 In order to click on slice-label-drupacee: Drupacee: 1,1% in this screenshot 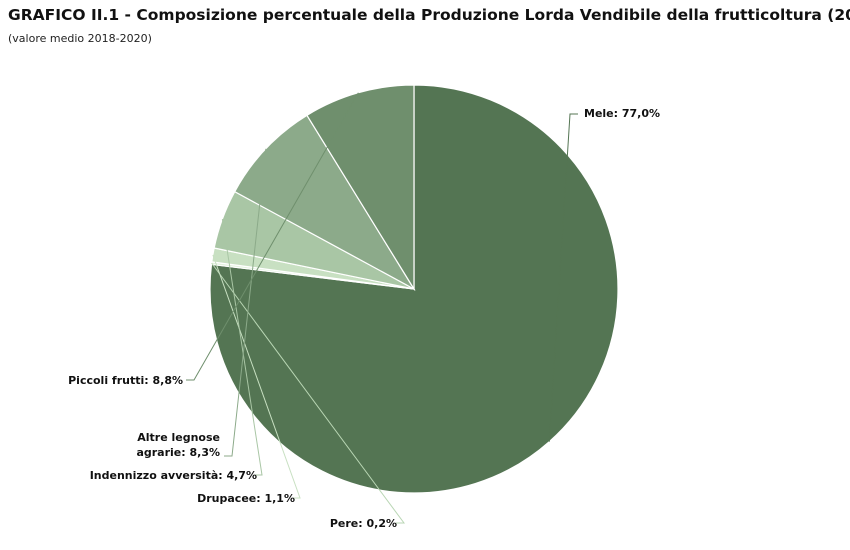, I will do `click(246, 498)`.